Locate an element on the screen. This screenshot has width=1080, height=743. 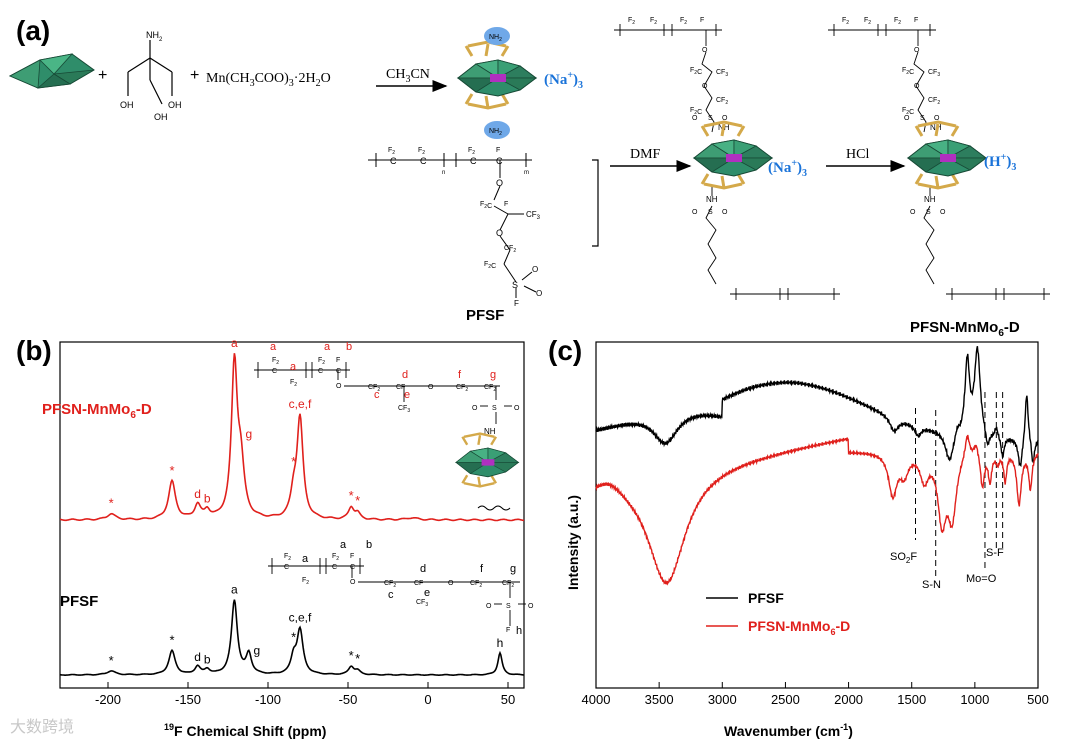
ftir-spectrum-pfsn is located at coordinates (817, 510).